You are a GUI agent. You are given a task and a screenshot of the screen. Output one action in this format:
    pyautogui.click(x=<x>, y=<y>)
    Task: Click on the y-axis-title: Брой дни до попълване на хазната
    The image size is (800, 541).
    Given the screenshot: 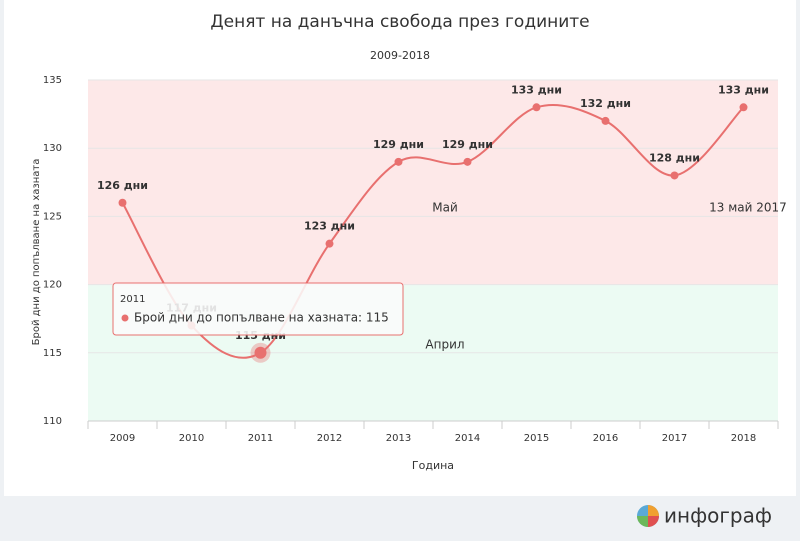 What is the action you would take?
    pyautogui.click(x=36, y=252)
    